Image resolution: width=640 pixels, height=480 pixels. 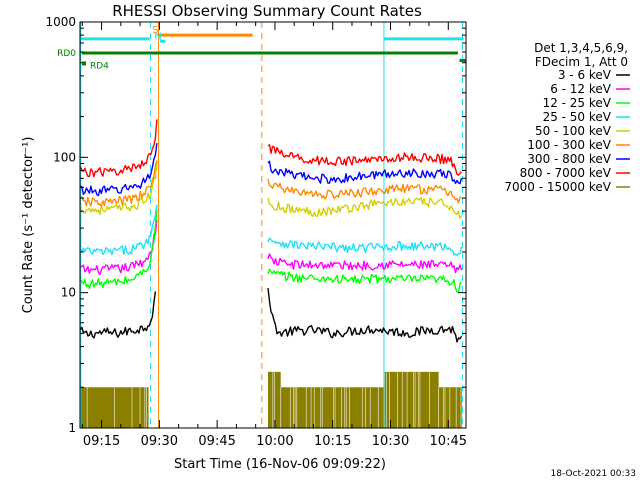 What do you see at coordinates (280, 464) in the screenshot?
I see `x-axis-label: Start Time (16-Nov-06 09:09:22)` at bounding box center [280, 464].